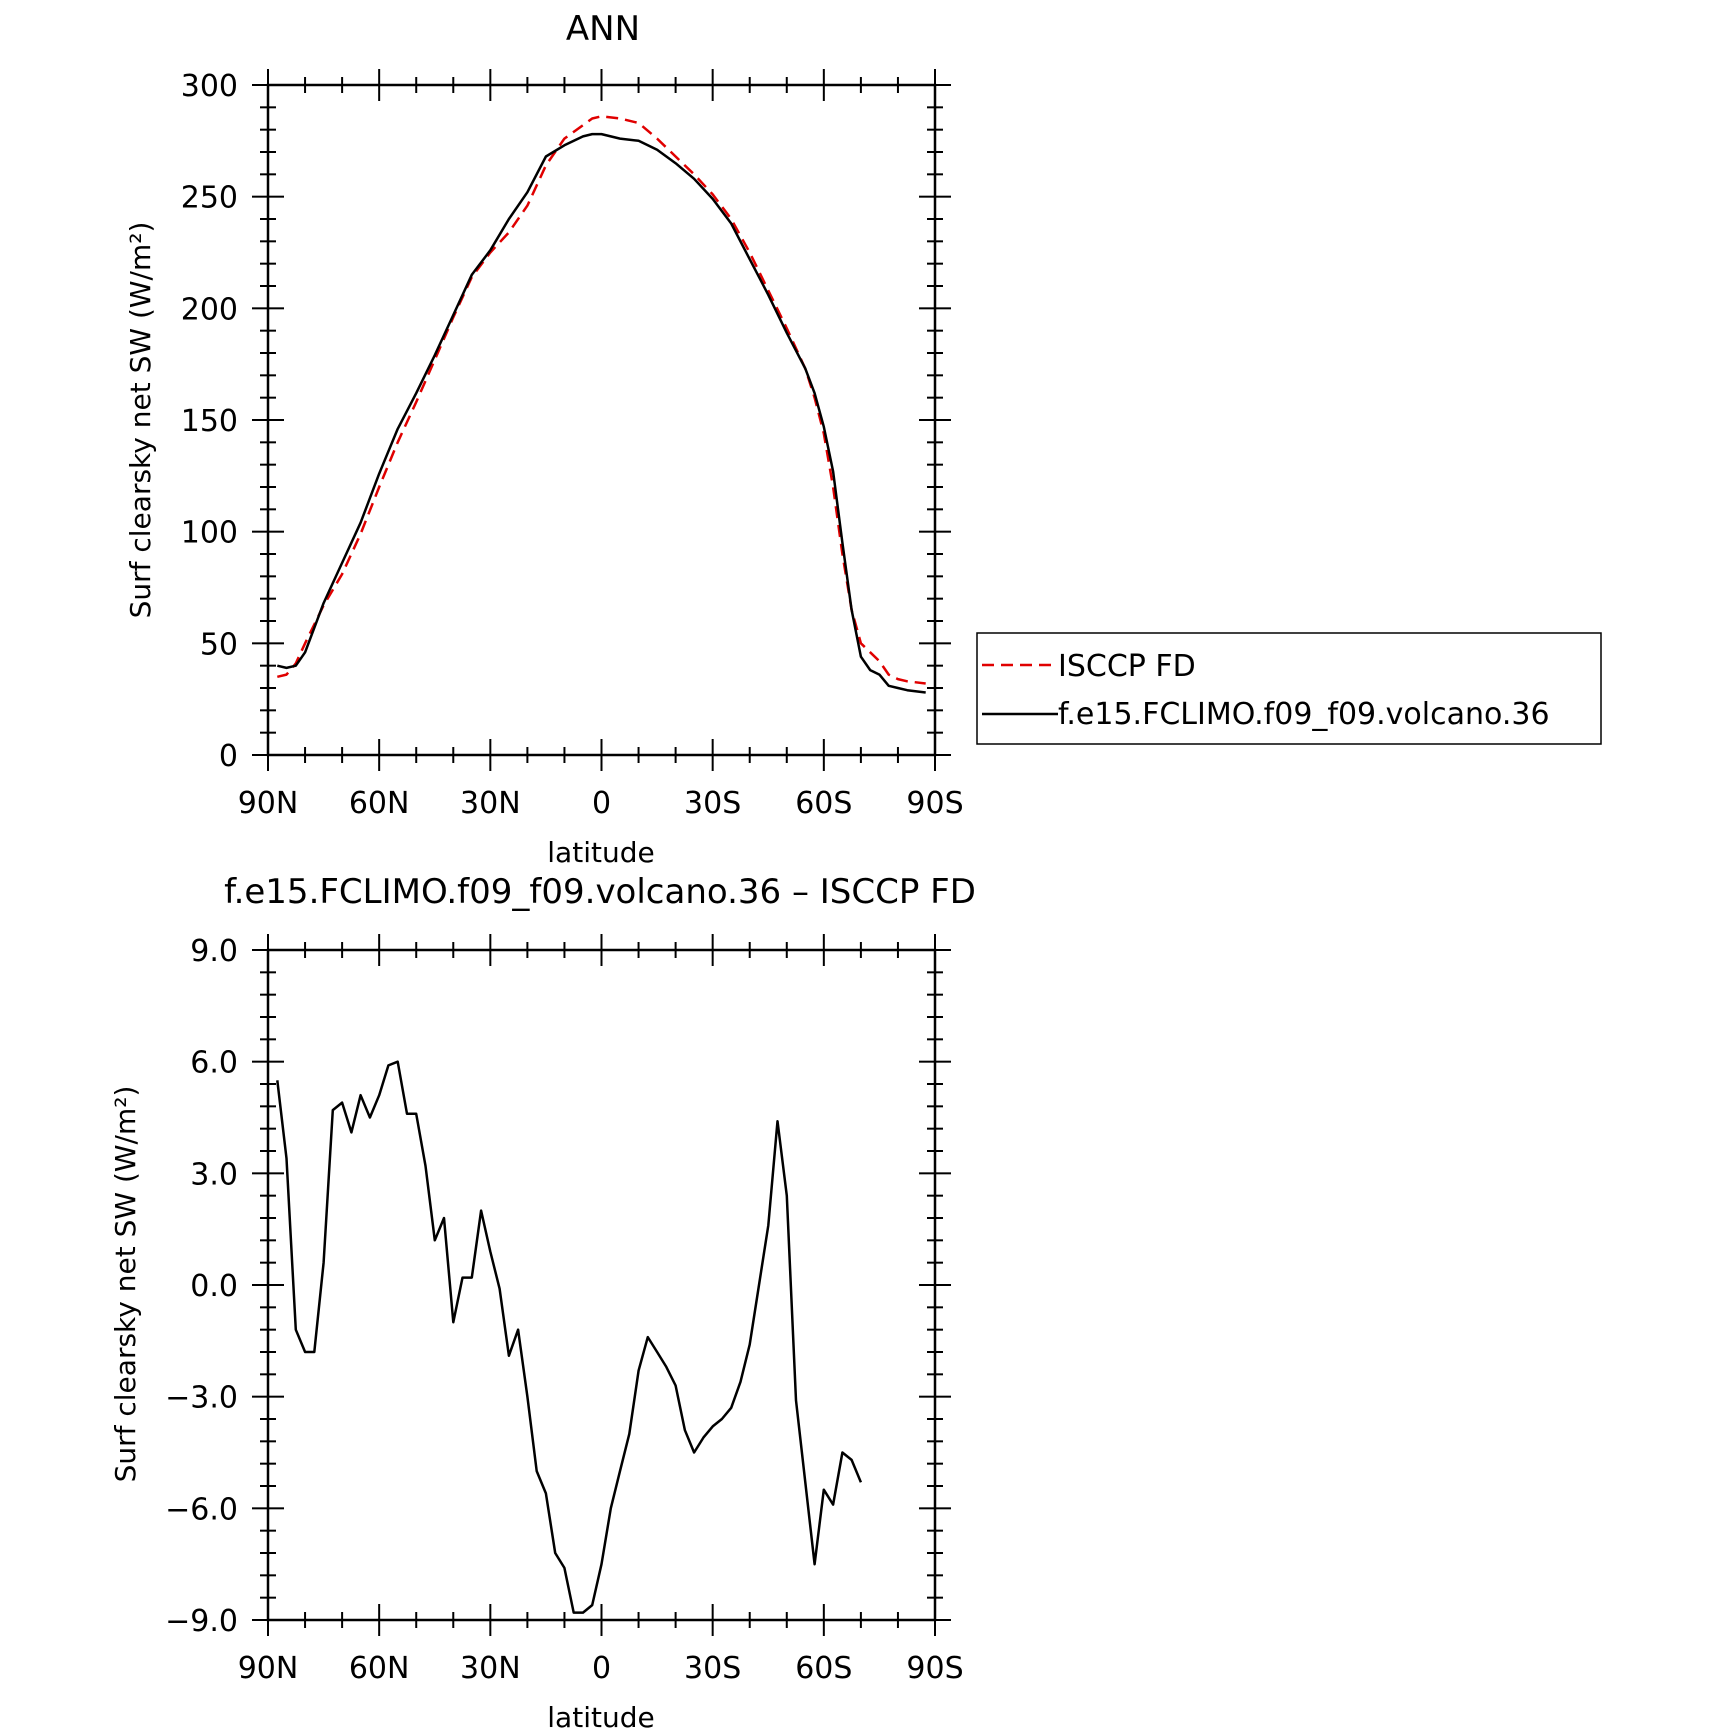  I want to click on top-xtick-label: 90N, so click(268, 803).